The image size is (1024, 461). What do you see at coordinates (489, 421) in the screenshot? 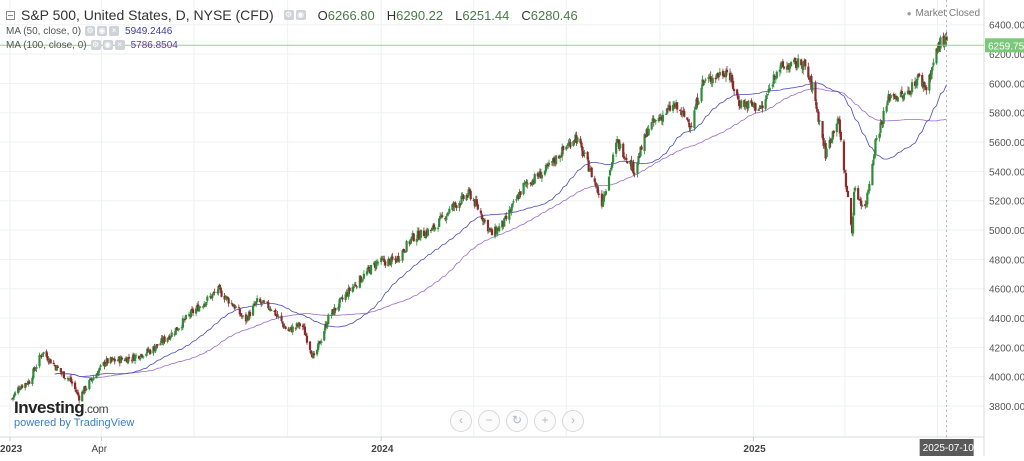
I see `zoom-out-button: −` at bounding box center [489, 421].